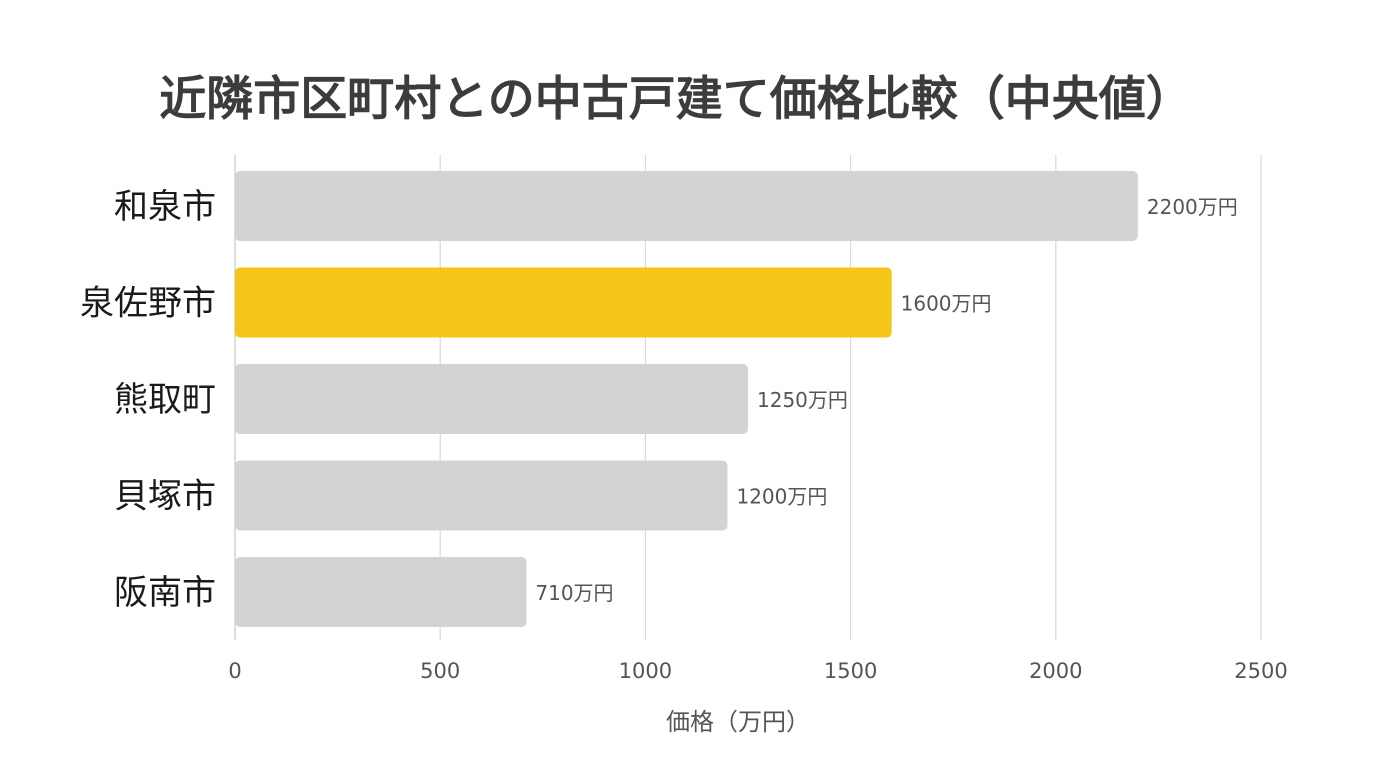 The width and height of the screenshot is (1376, 768). I want to click on x-tick-label: 500, so click(440, 671).